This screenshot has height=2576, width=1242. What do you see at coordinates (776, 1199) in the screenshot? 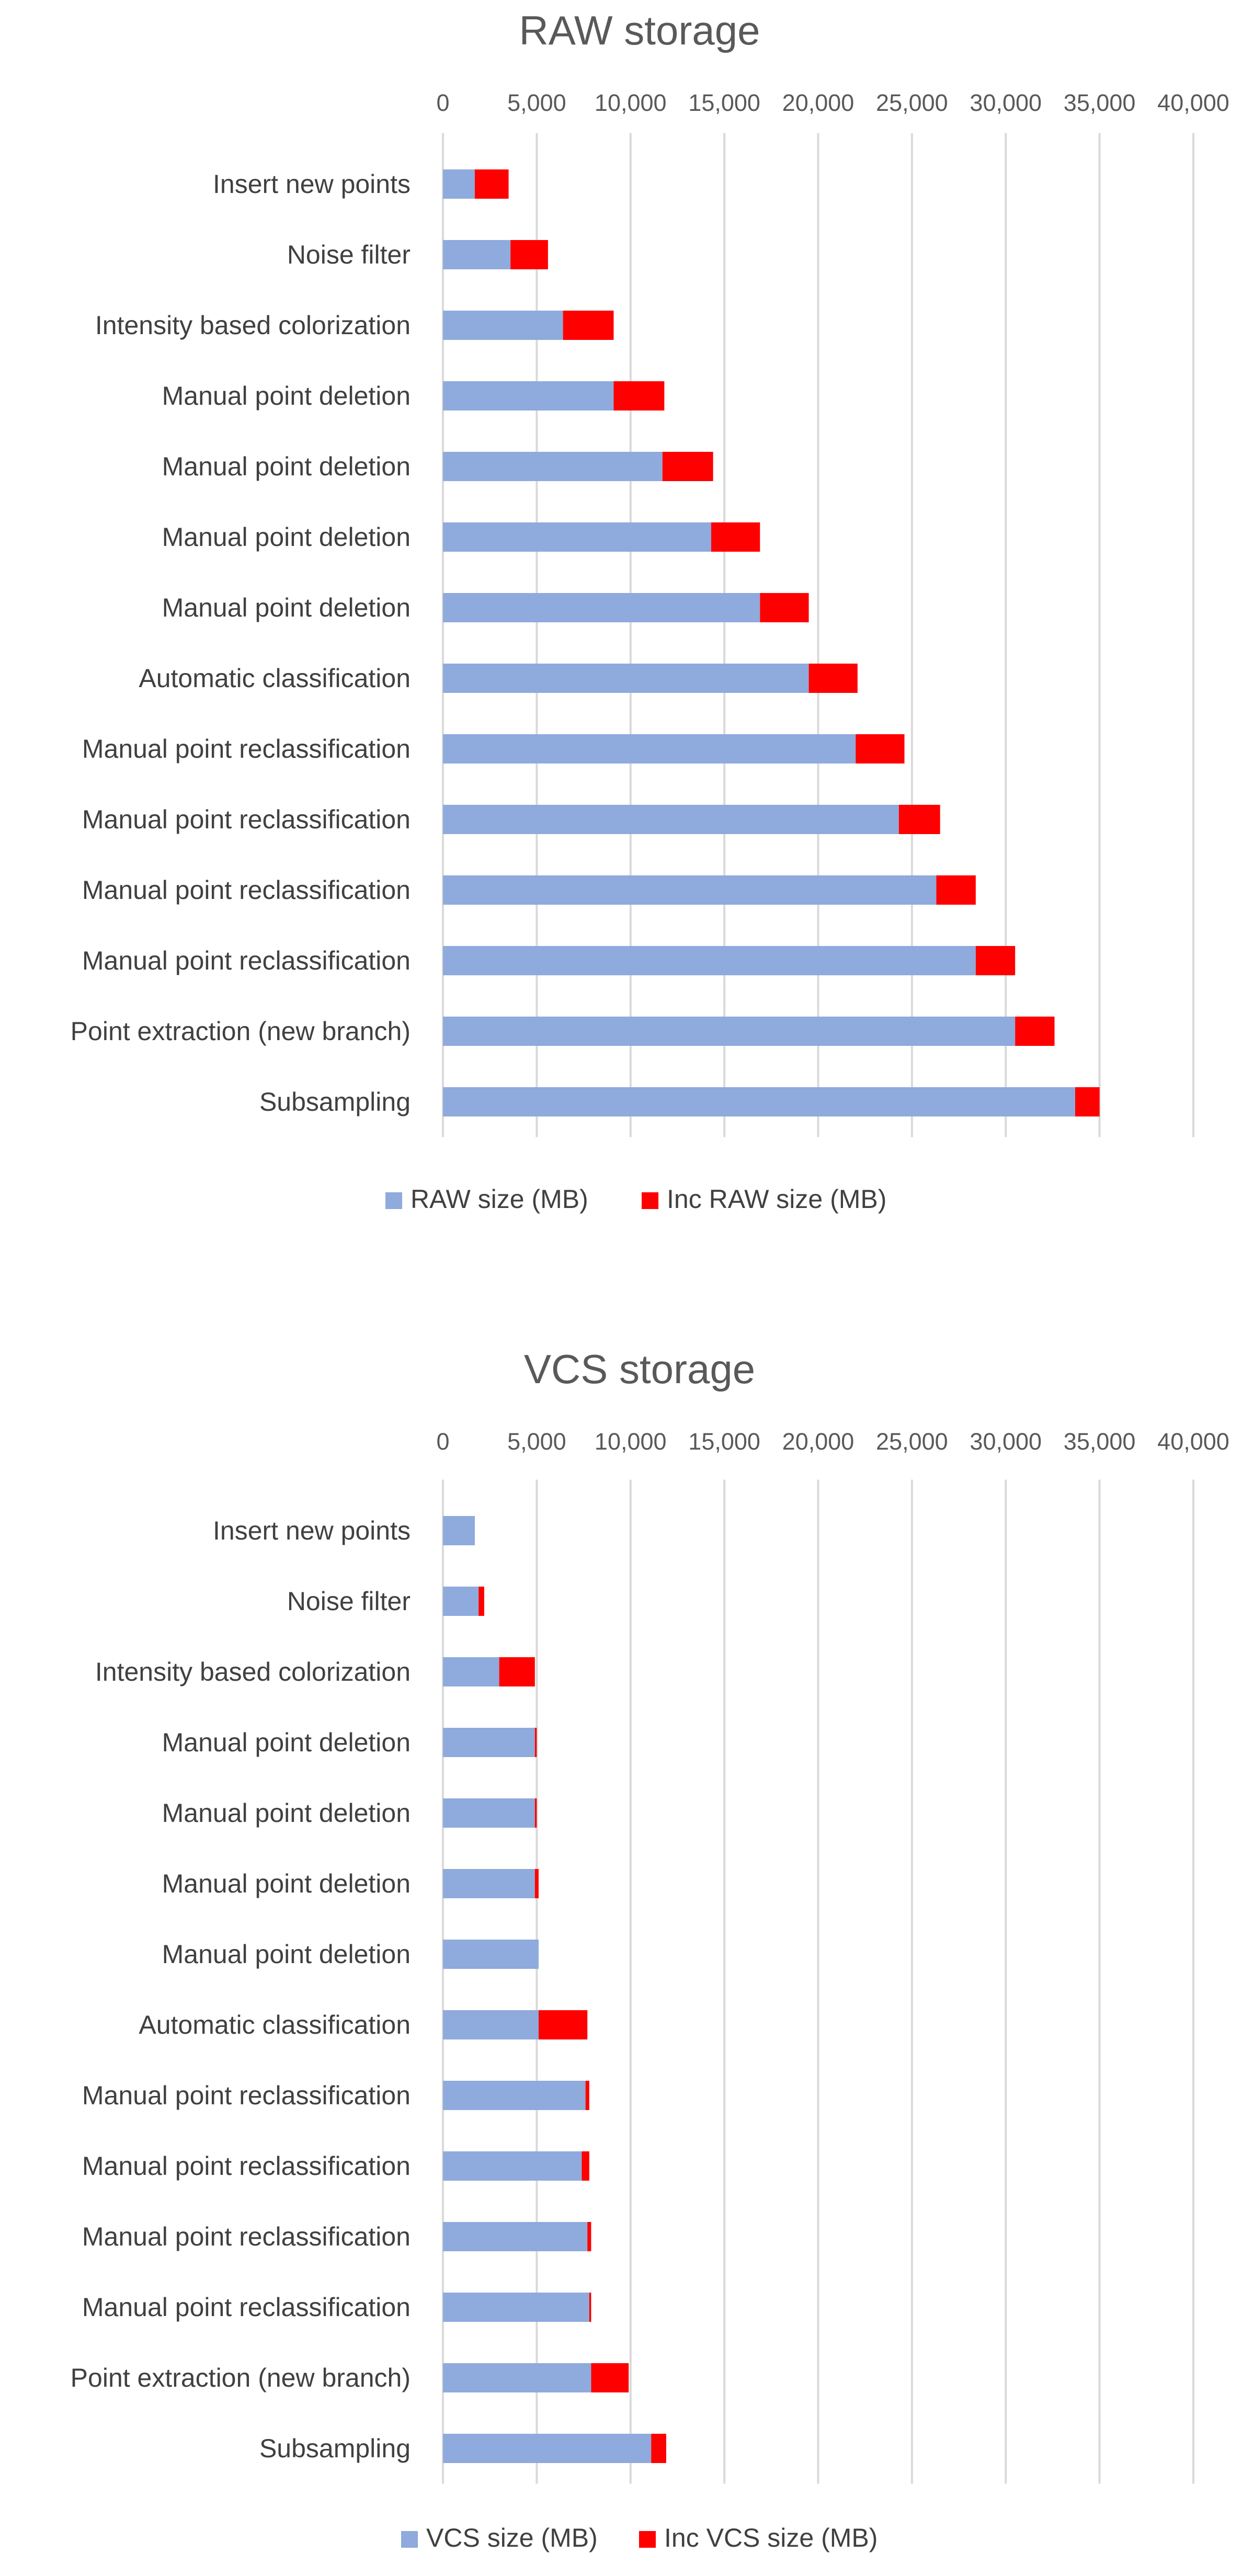
I see `legend-label: Inc RAW size (MB)` at bounding box center [776, 1199].